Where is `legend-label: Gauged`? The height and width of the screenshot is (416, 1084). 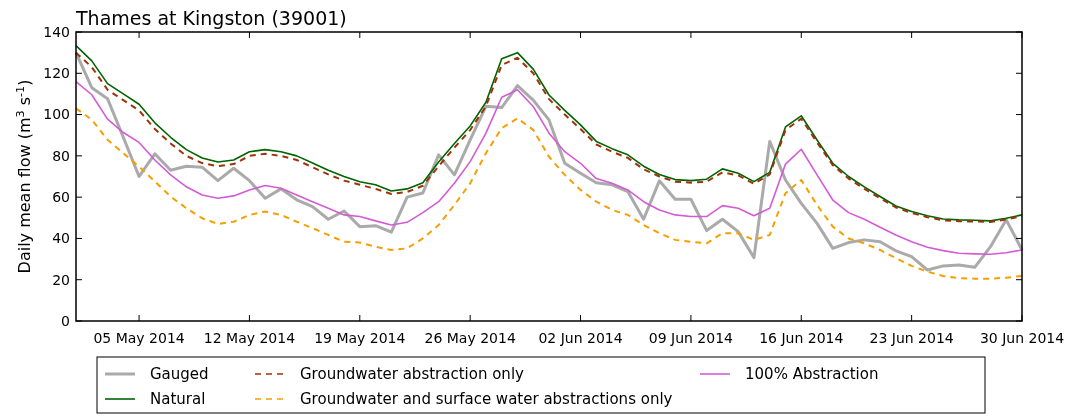
legend-label: Gauged is located at coordinates (179, 374).